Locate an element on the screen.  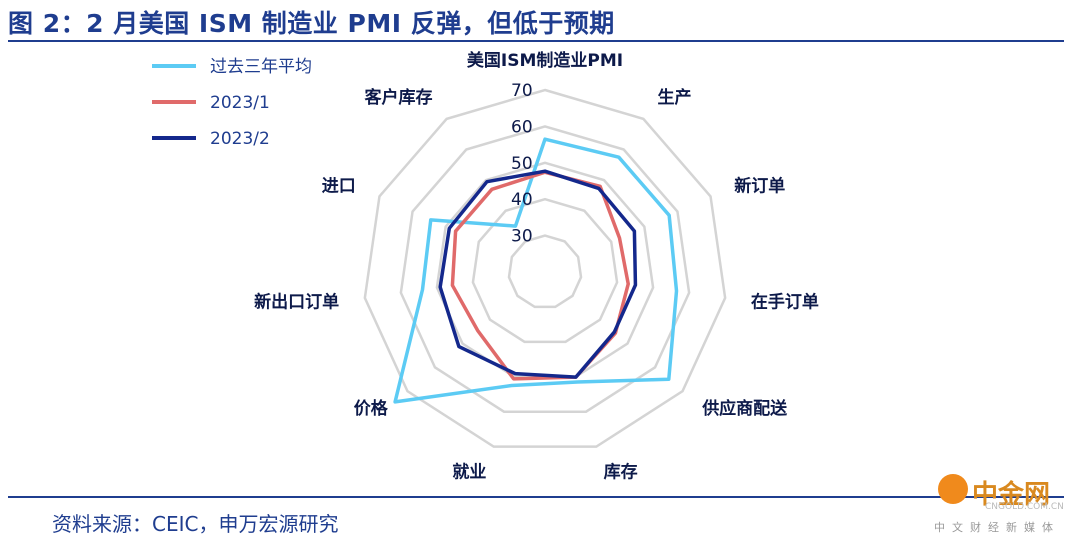
watermark-url: CNGOLD.COM.CN is located at coordinates (1024, 507).